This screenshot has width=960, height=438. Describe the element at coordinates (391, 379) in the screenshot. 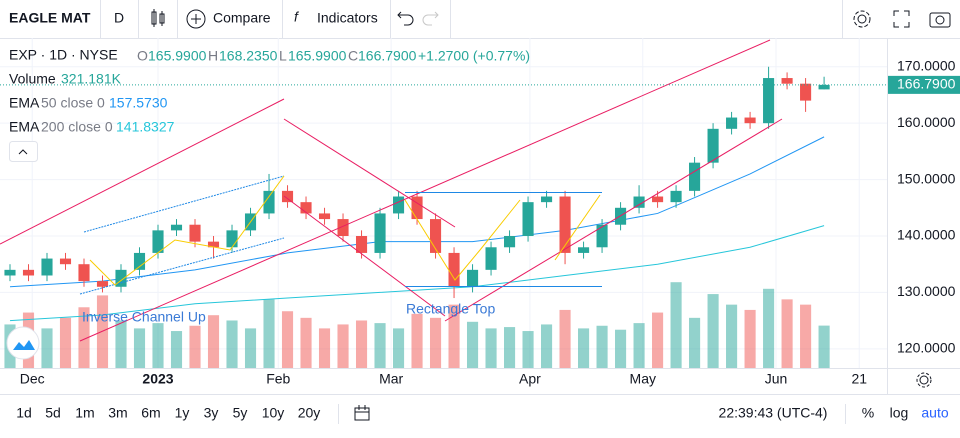

I see `x-tick-label: Mar` at that location.